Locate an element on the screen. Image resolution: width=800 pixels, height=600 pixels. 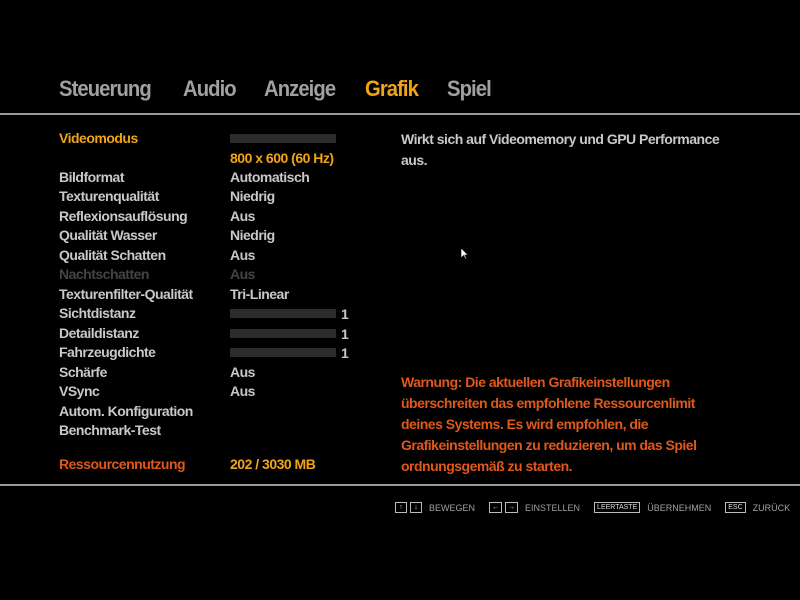
top-divider is located at coordinates (400, 114).